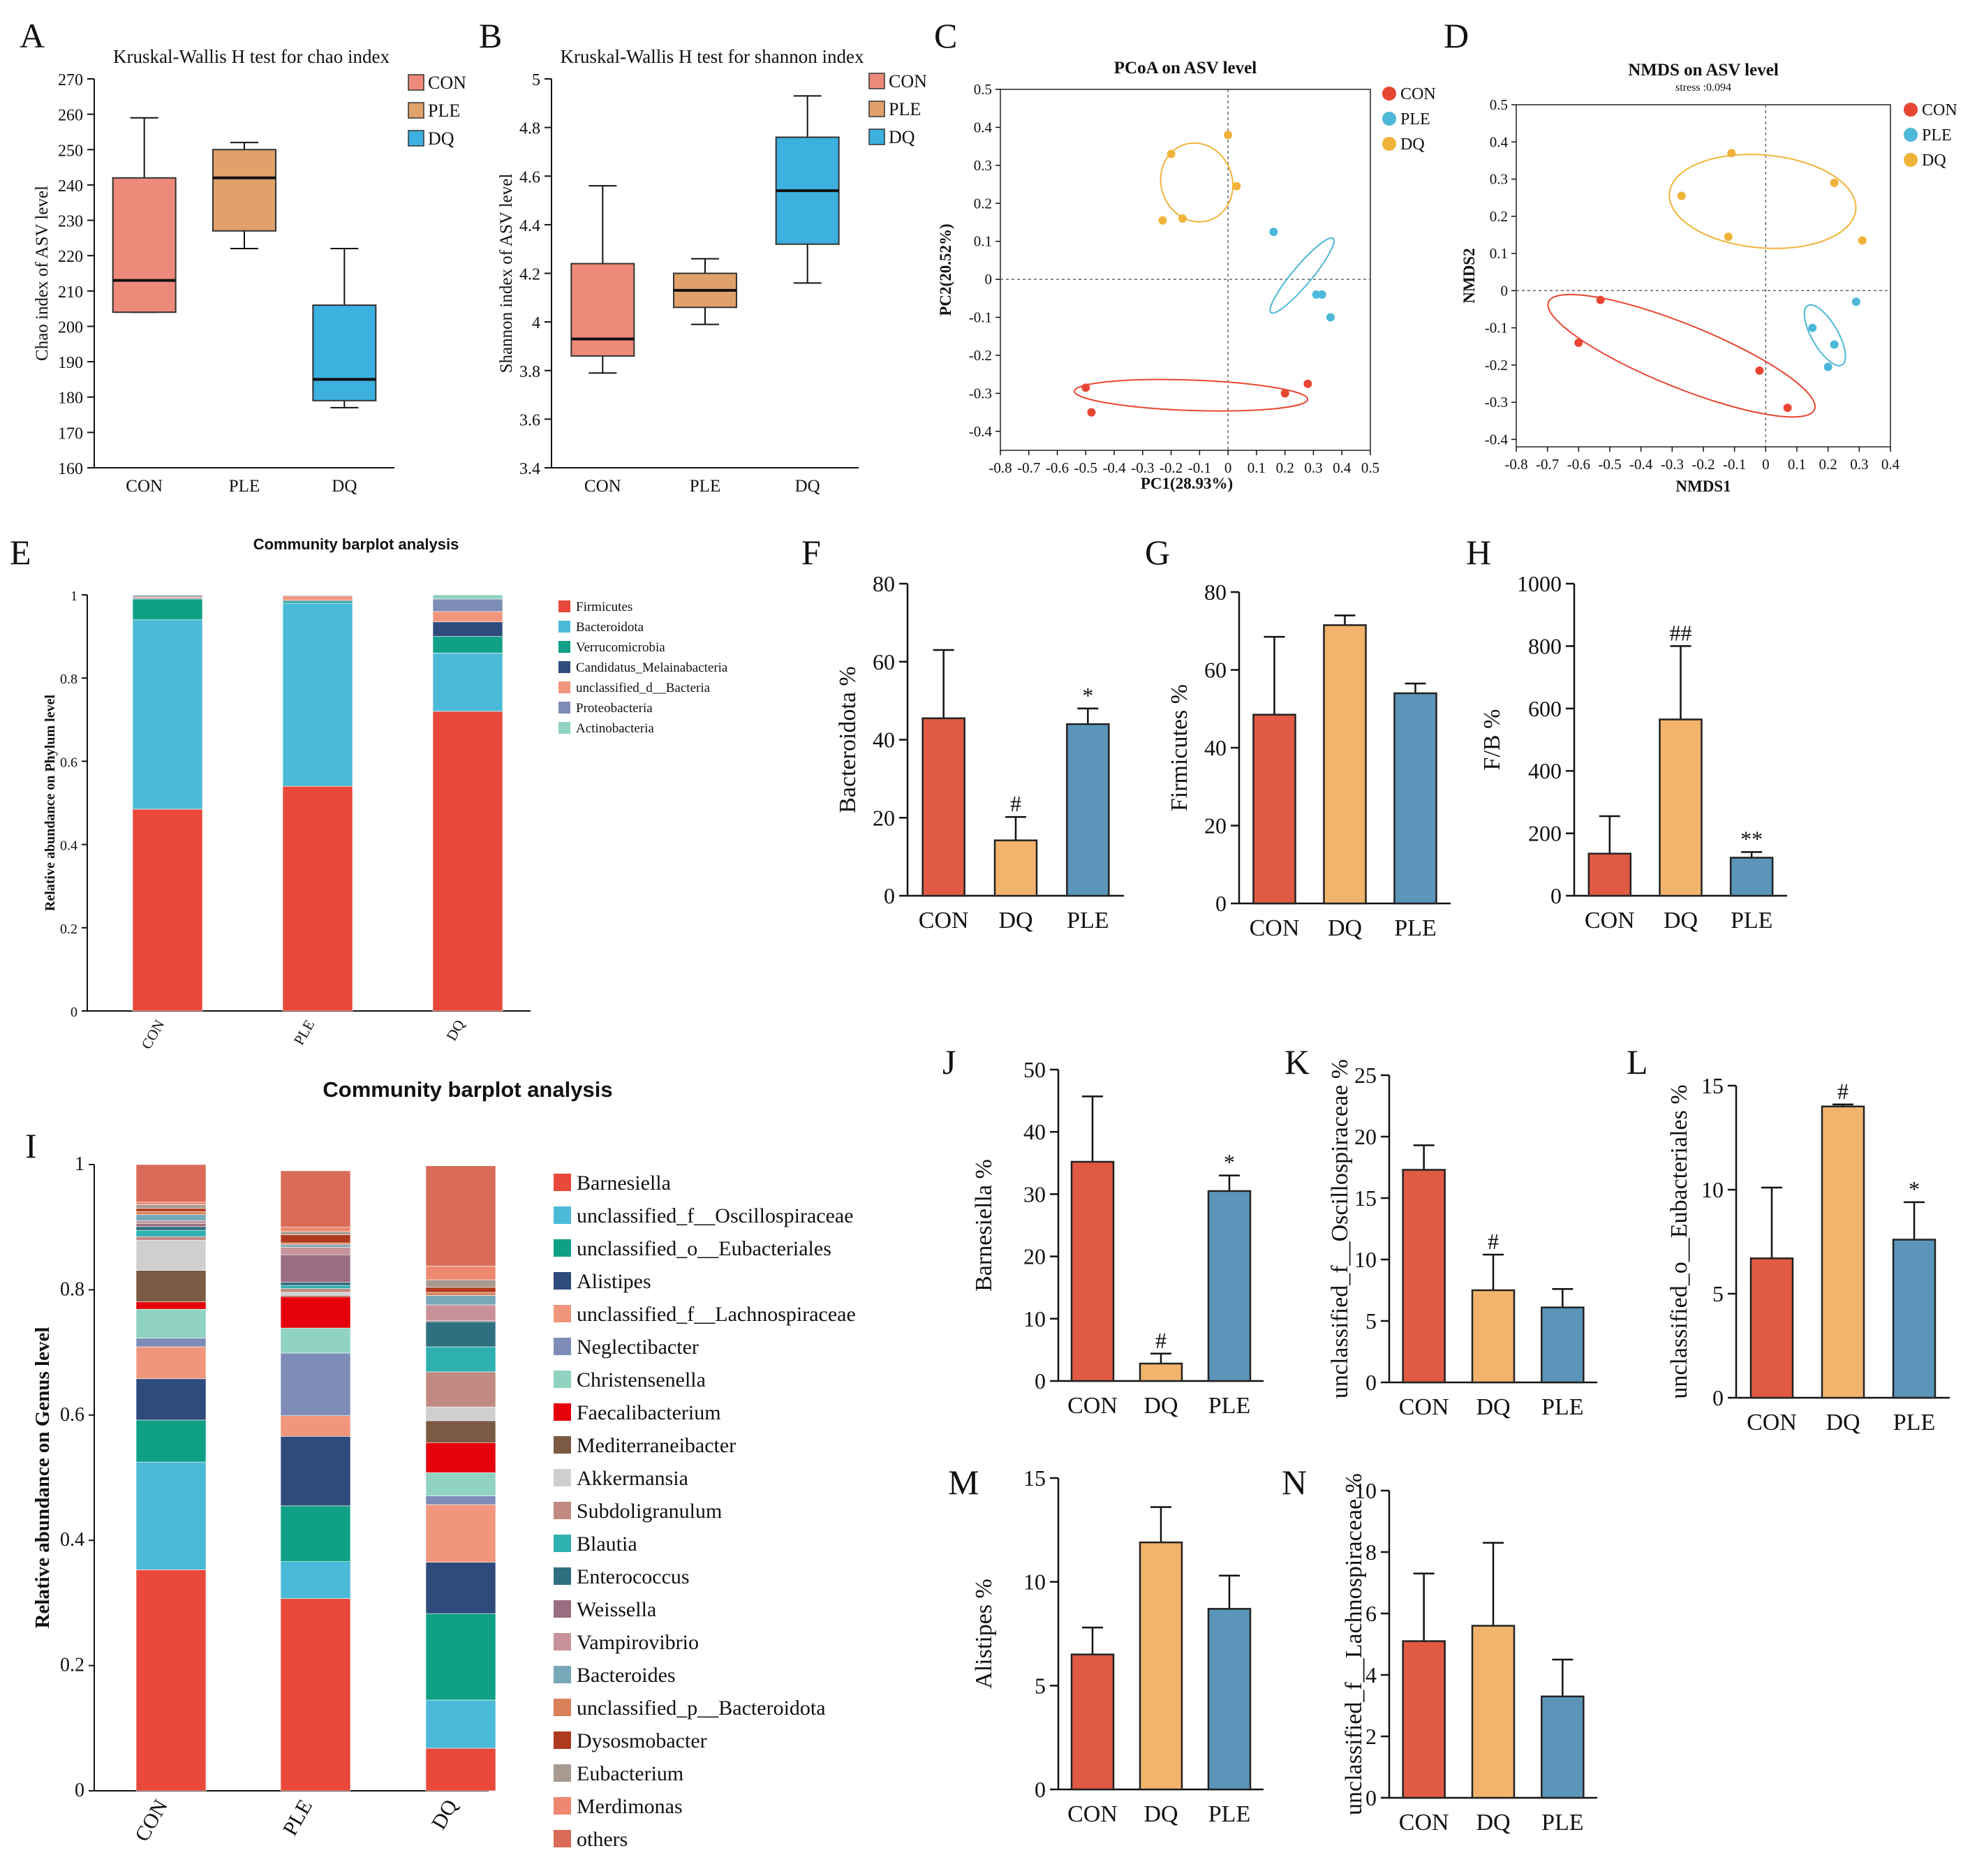 This screenshot has height=1876, width=1977. What do you see at coordinates (1114, 468) in the screenshot?
I see `x-tick-label: -0.4` at bounding box center [1114, 468].